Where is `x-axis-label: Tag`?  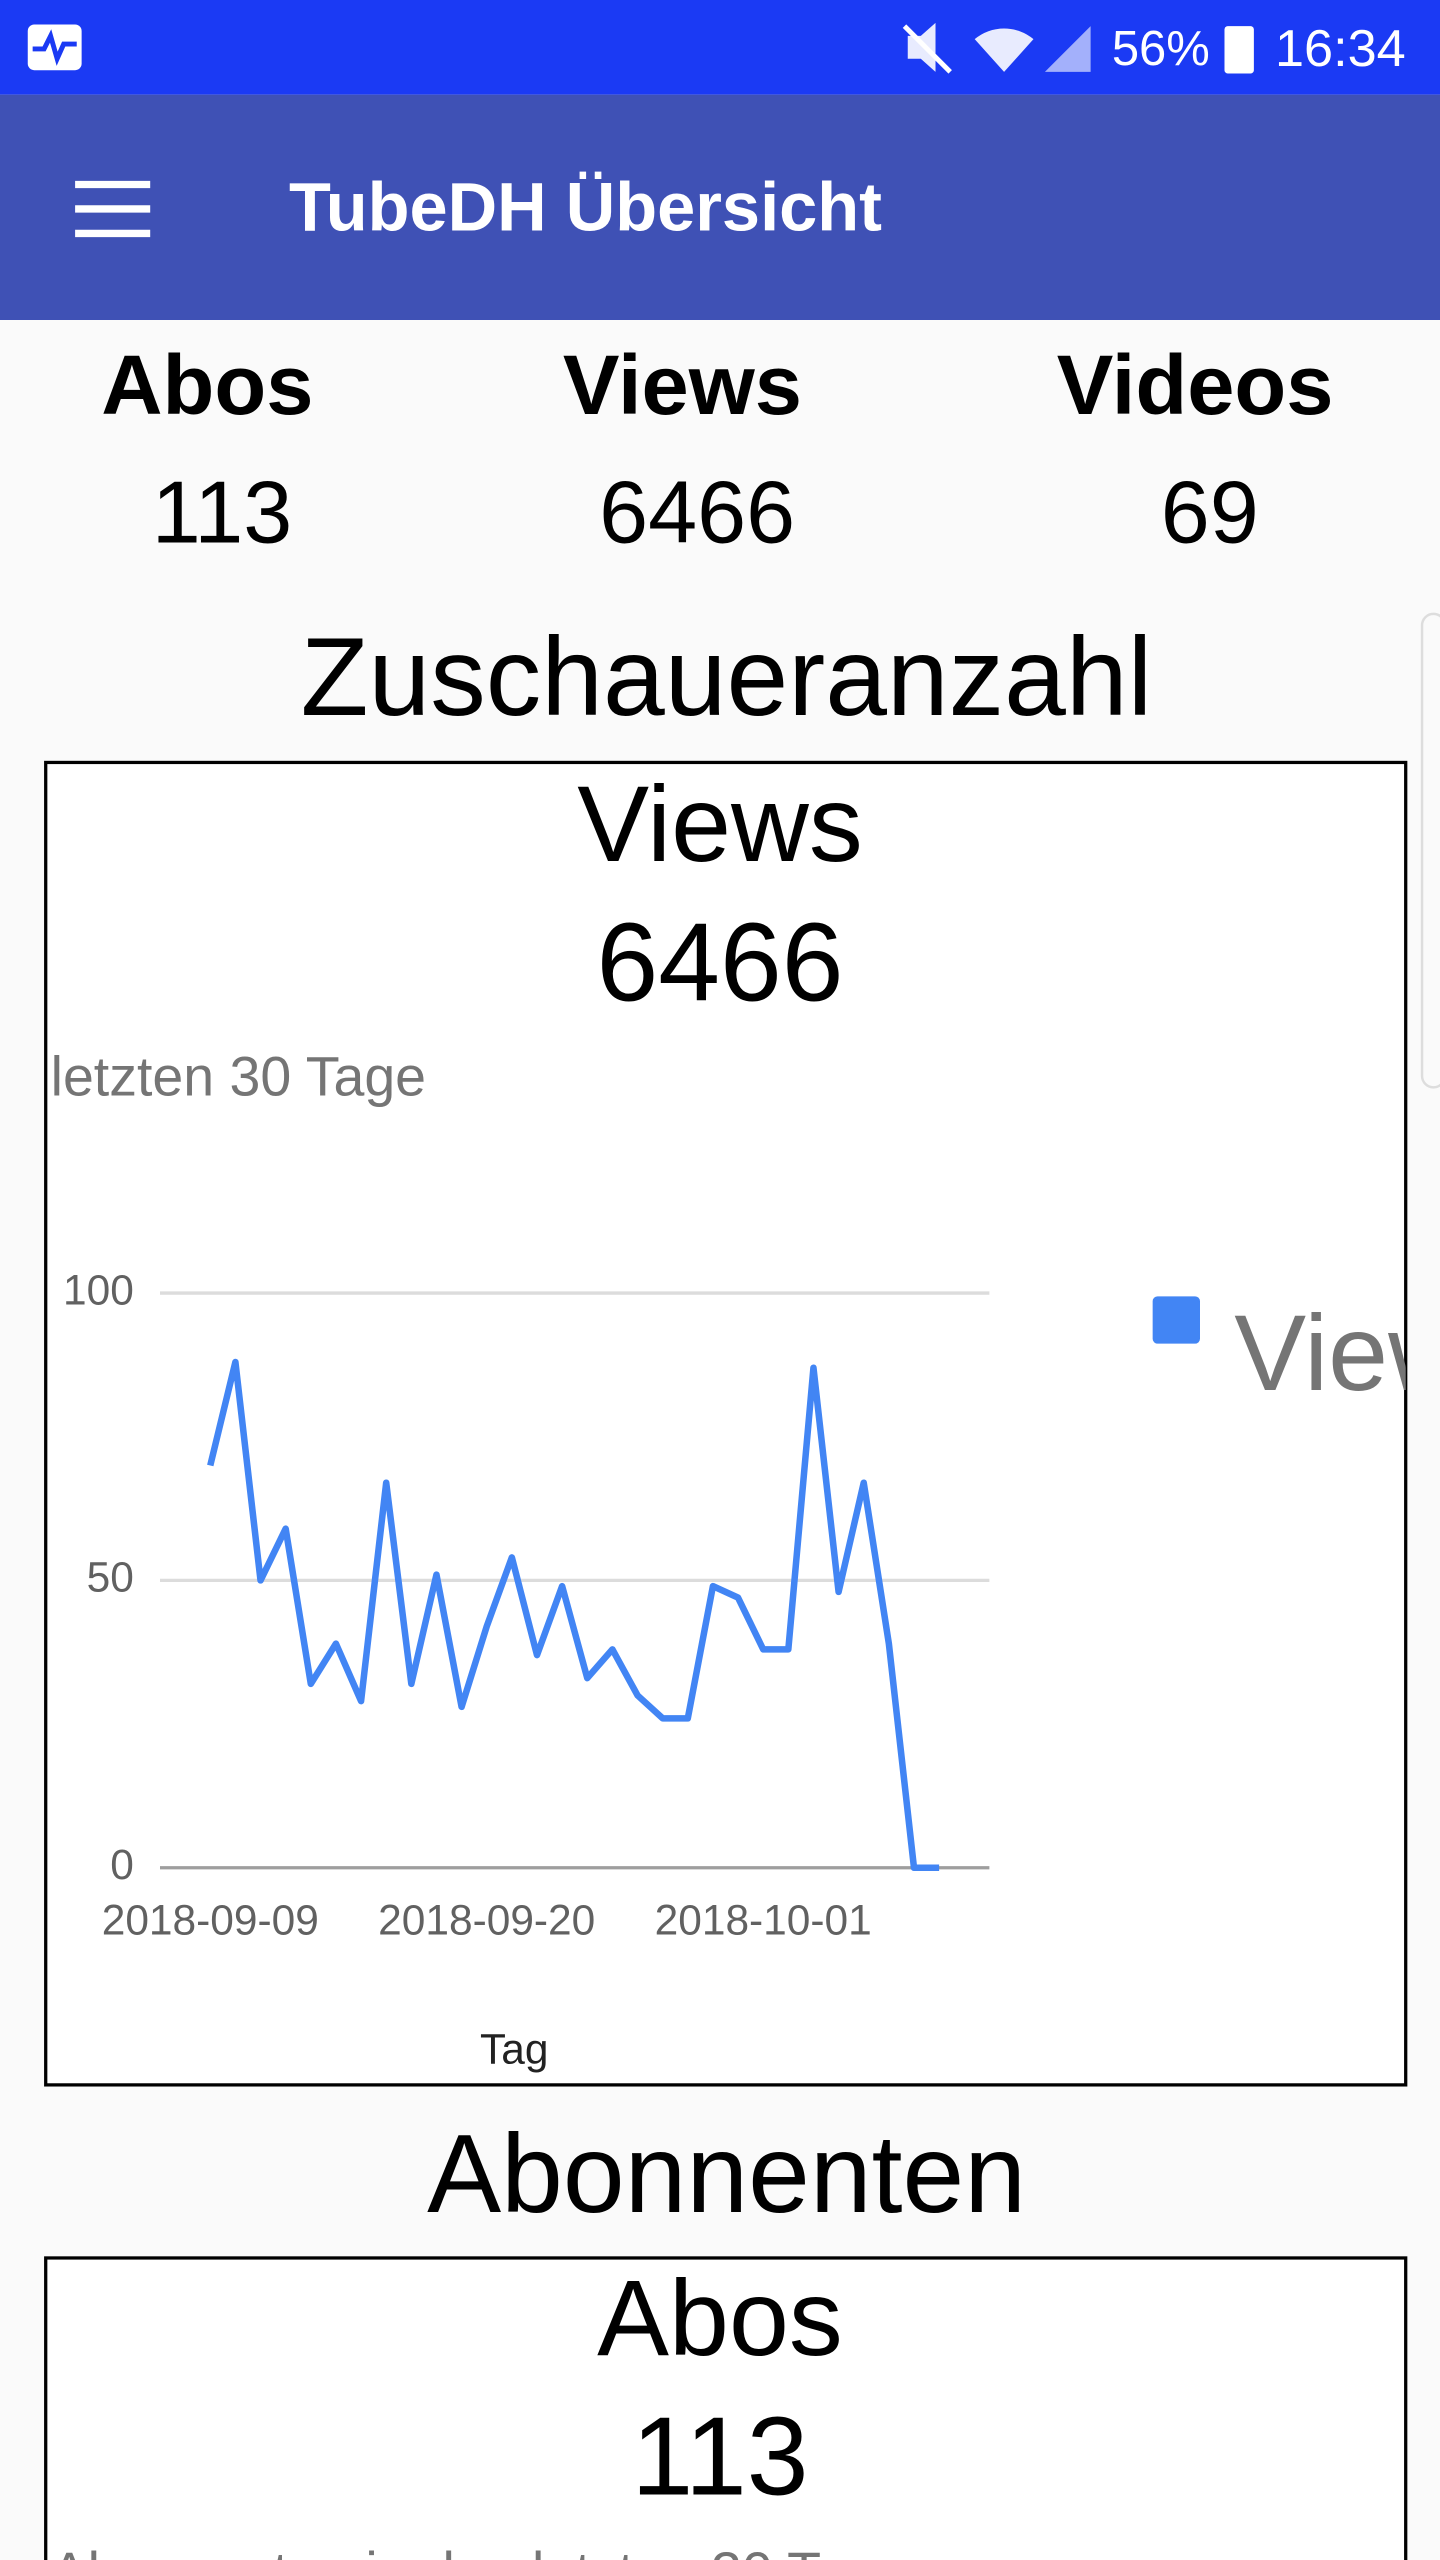 x-axis-label: Tag is located at coordinates (514, 2048).